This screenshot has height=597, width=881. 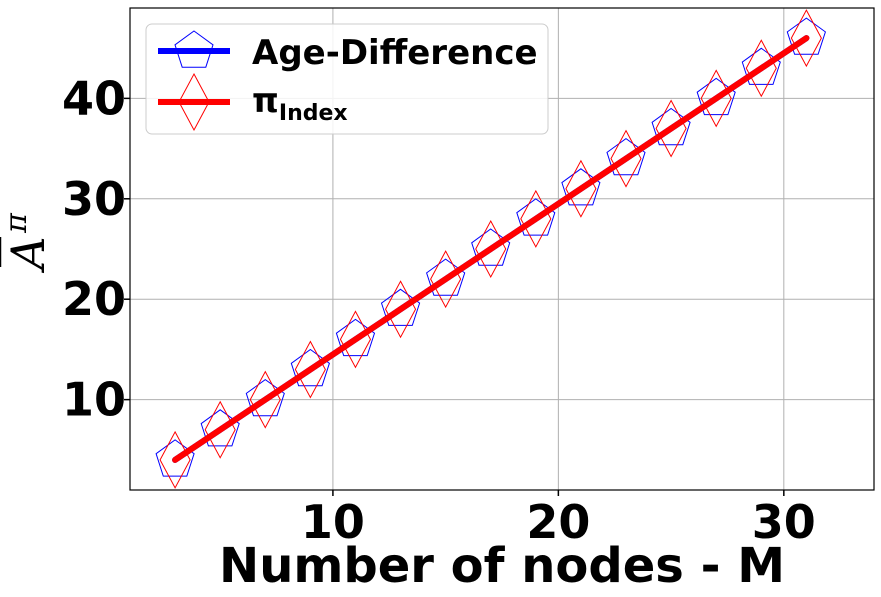 I want to click on x-tick-label: 30, so click(x=784, y=522).